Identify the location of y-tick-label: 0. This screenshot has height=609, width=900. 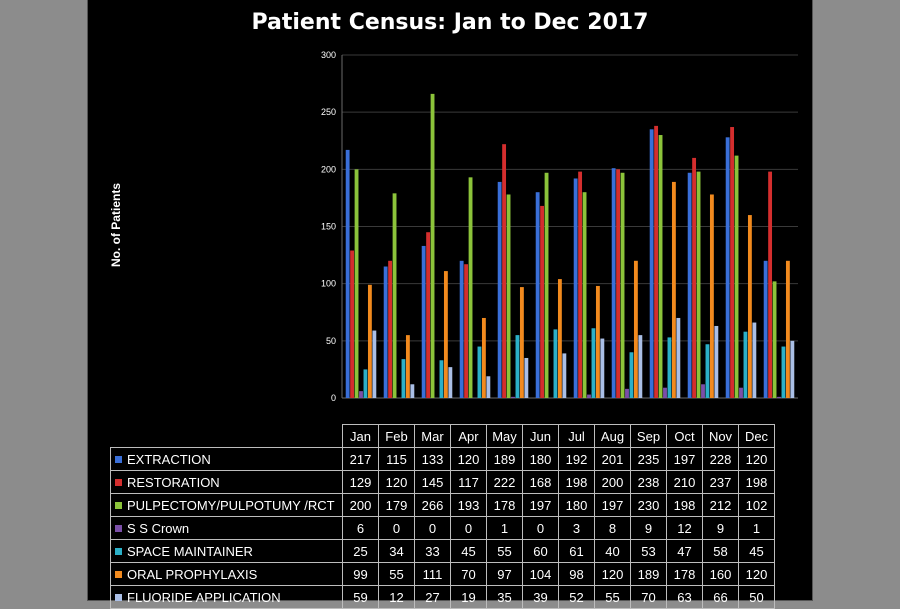
(333, 398).